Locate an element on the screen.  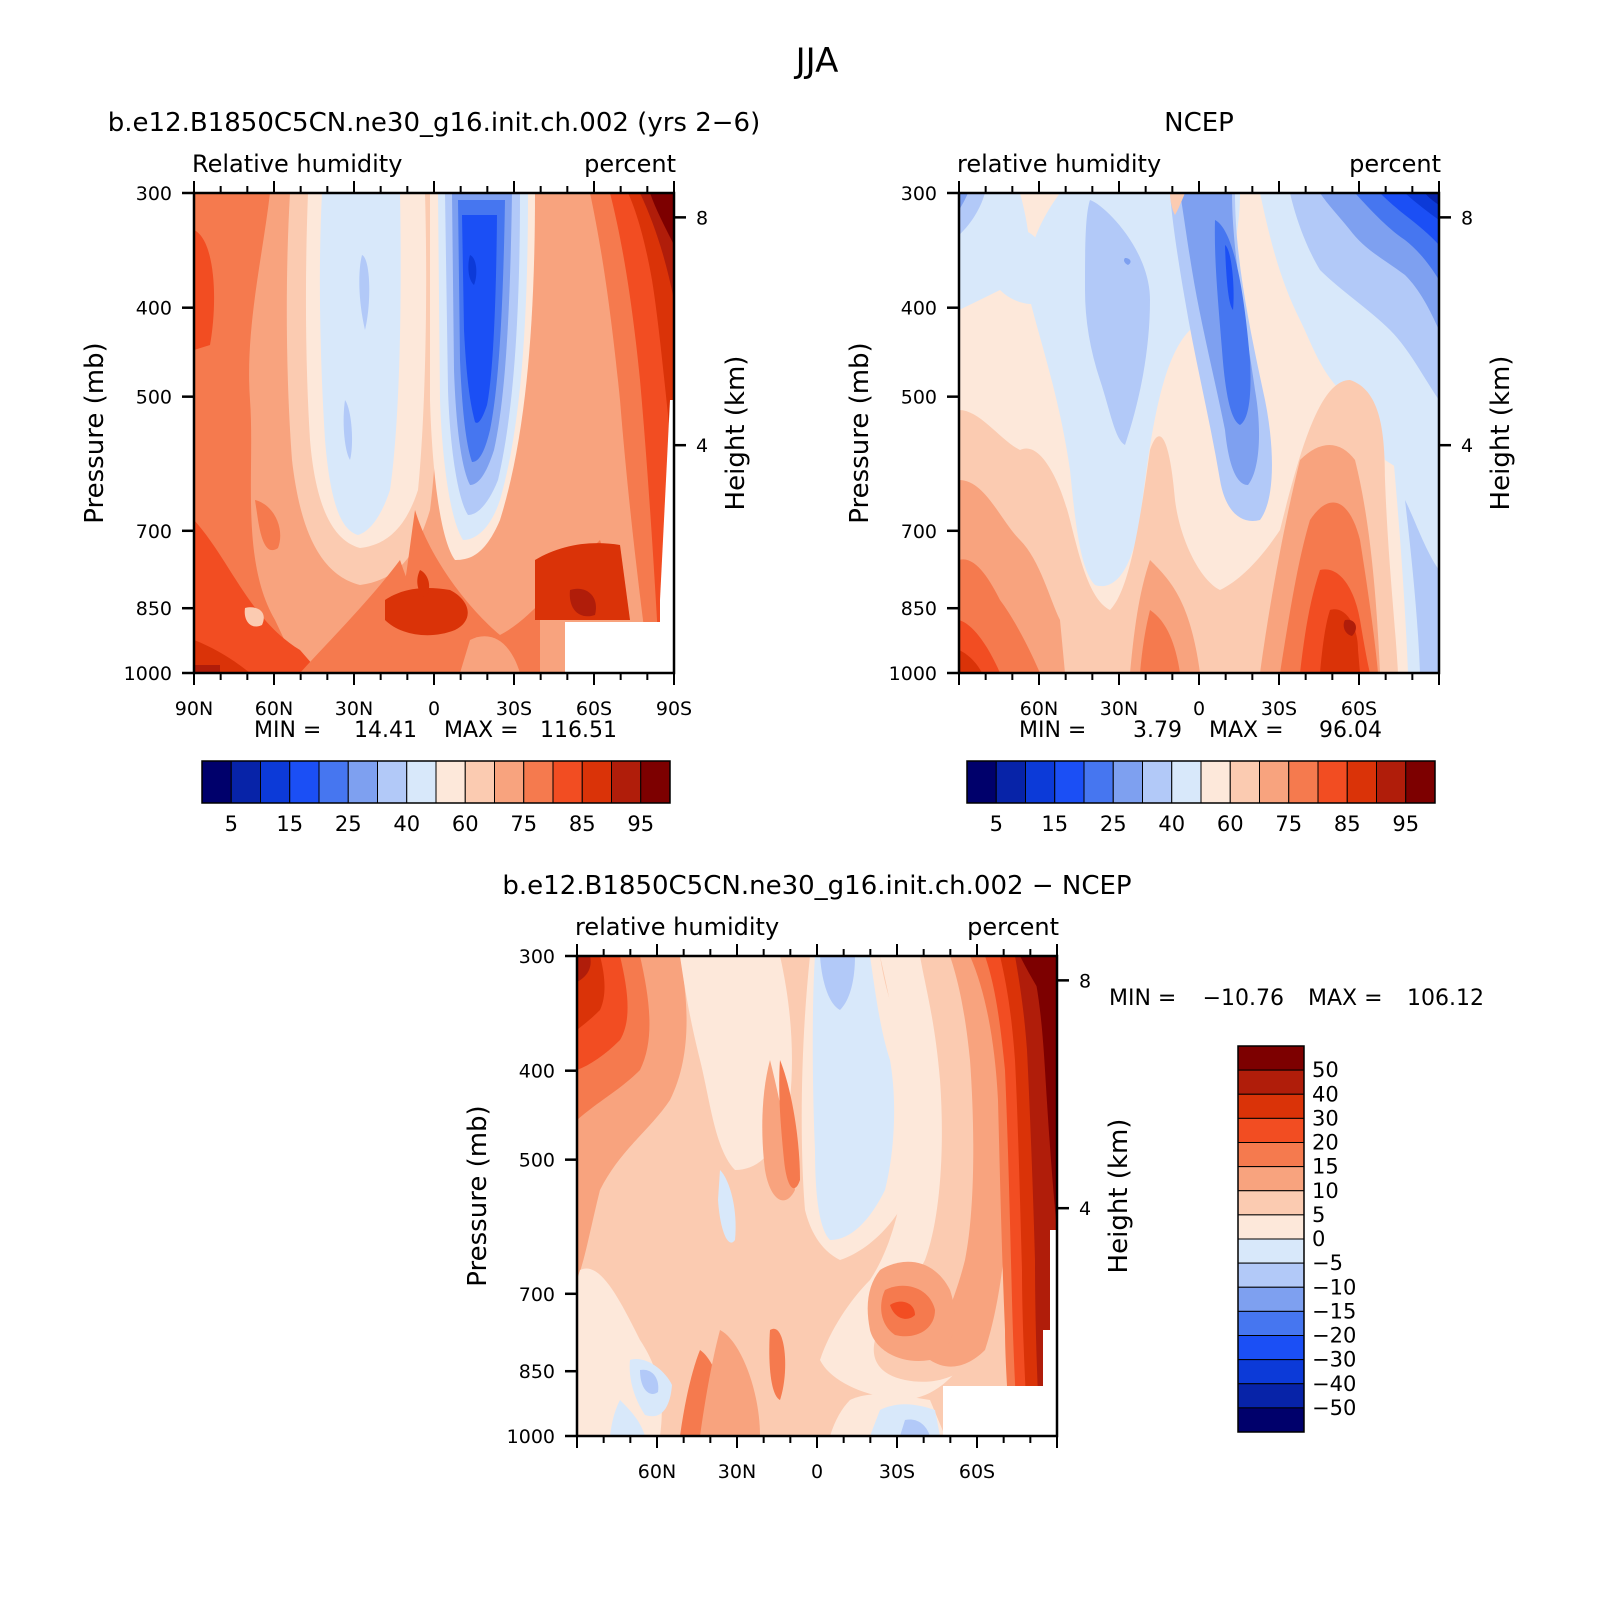
stat-min-value: 14.41 is located at coordinates (385, 730).